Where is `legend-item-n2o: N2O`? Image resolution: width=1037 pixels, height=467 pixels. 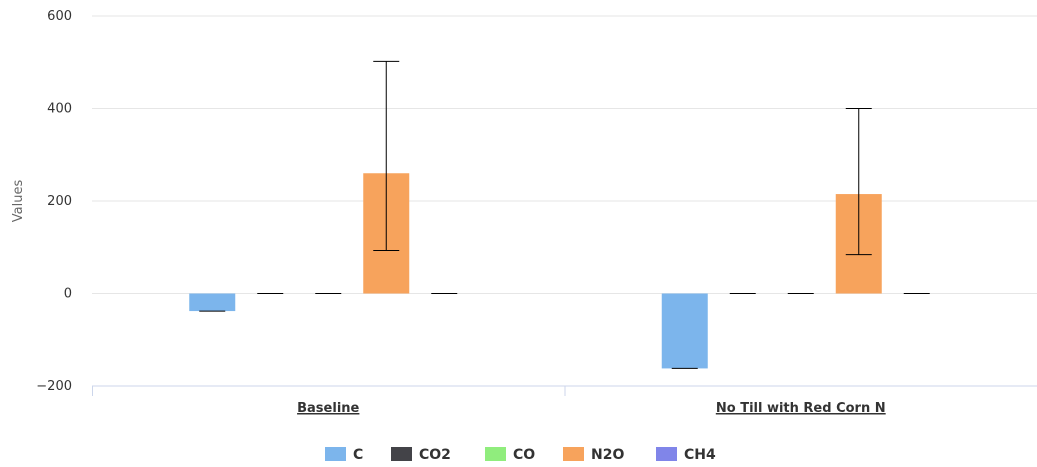 legend-item-n2o: N2O is located at coordinates (593, 455).